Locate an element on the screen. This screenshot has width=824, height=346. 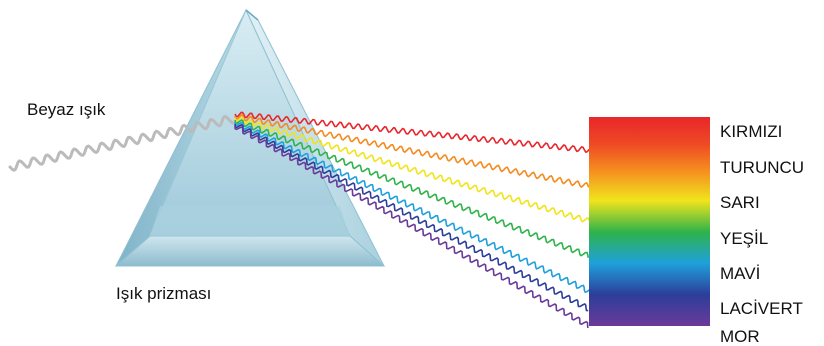
ray-yellow is located at coordinates (412, 169).